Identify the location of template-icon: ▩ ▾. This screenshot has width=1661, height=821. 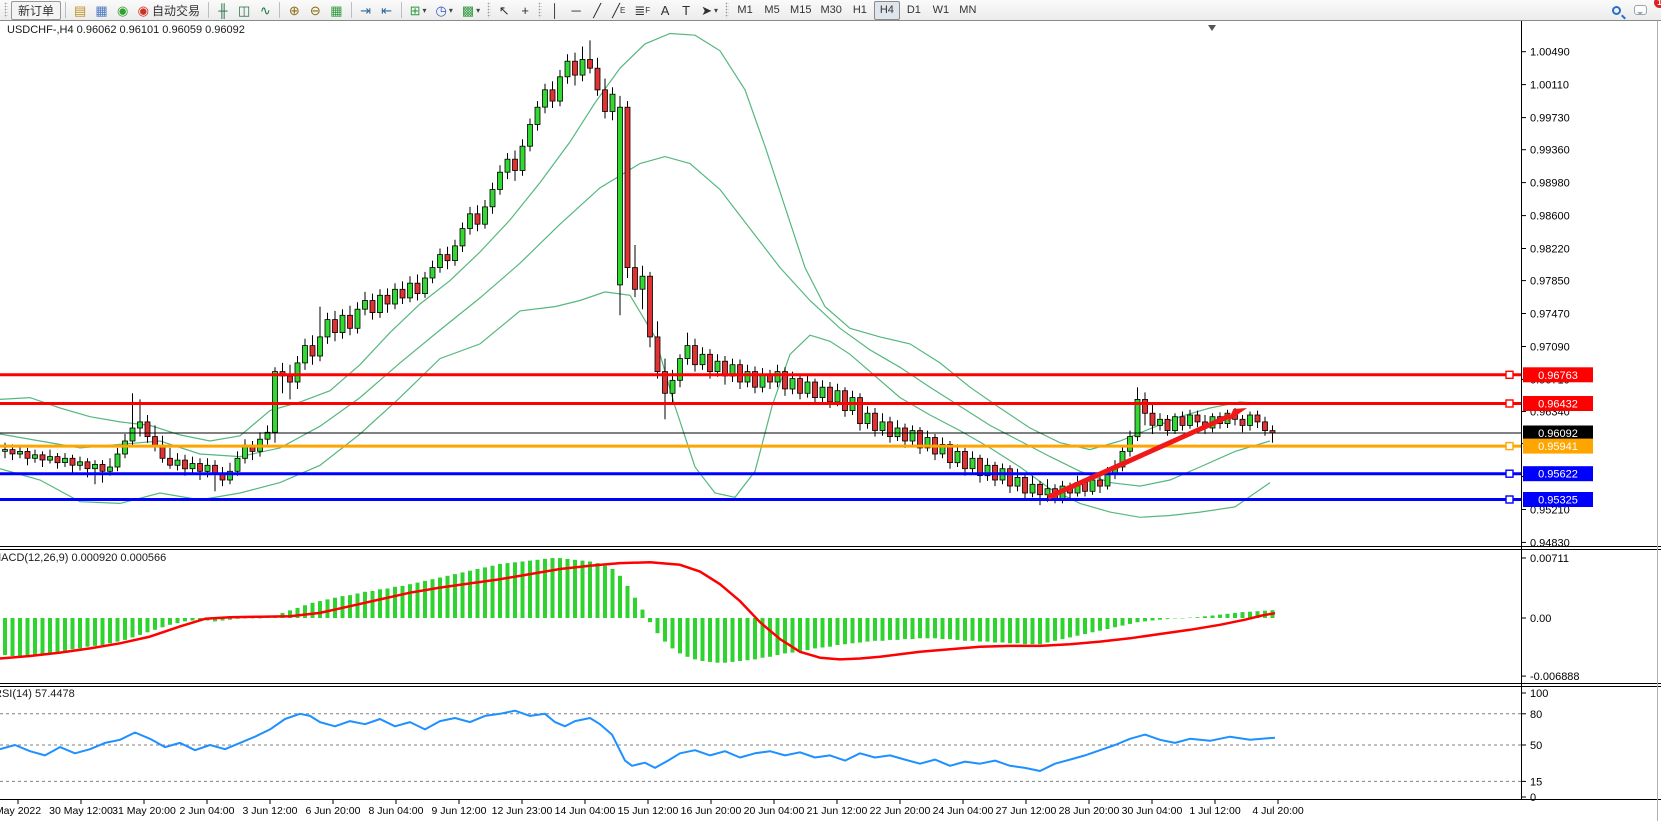
(471, 10).